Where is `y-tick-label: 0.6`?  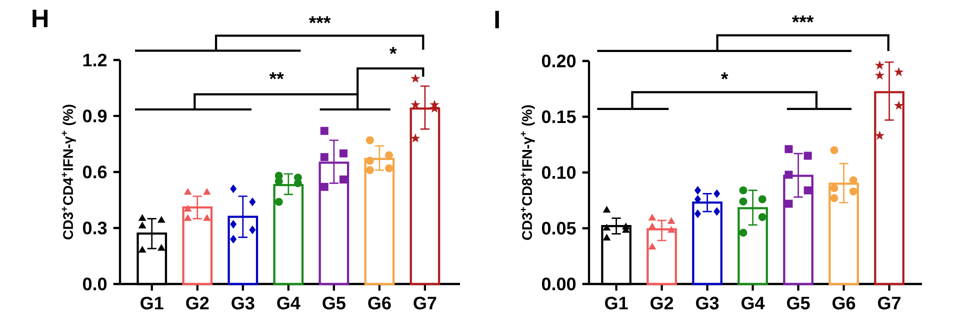 y-tick-label: 0.6 is located at coordinates (94, 172).